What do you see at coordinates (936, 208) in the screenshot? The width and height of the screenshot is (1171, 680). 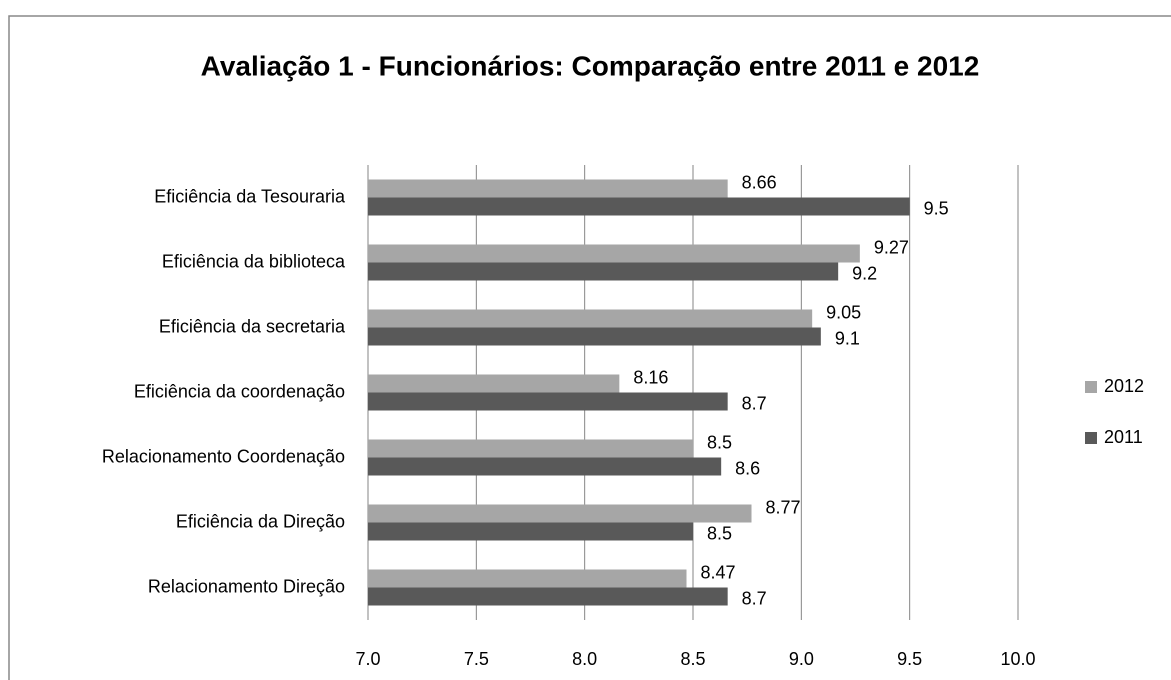 I see `data-label: 9.5` at bounding box center [936, 208].